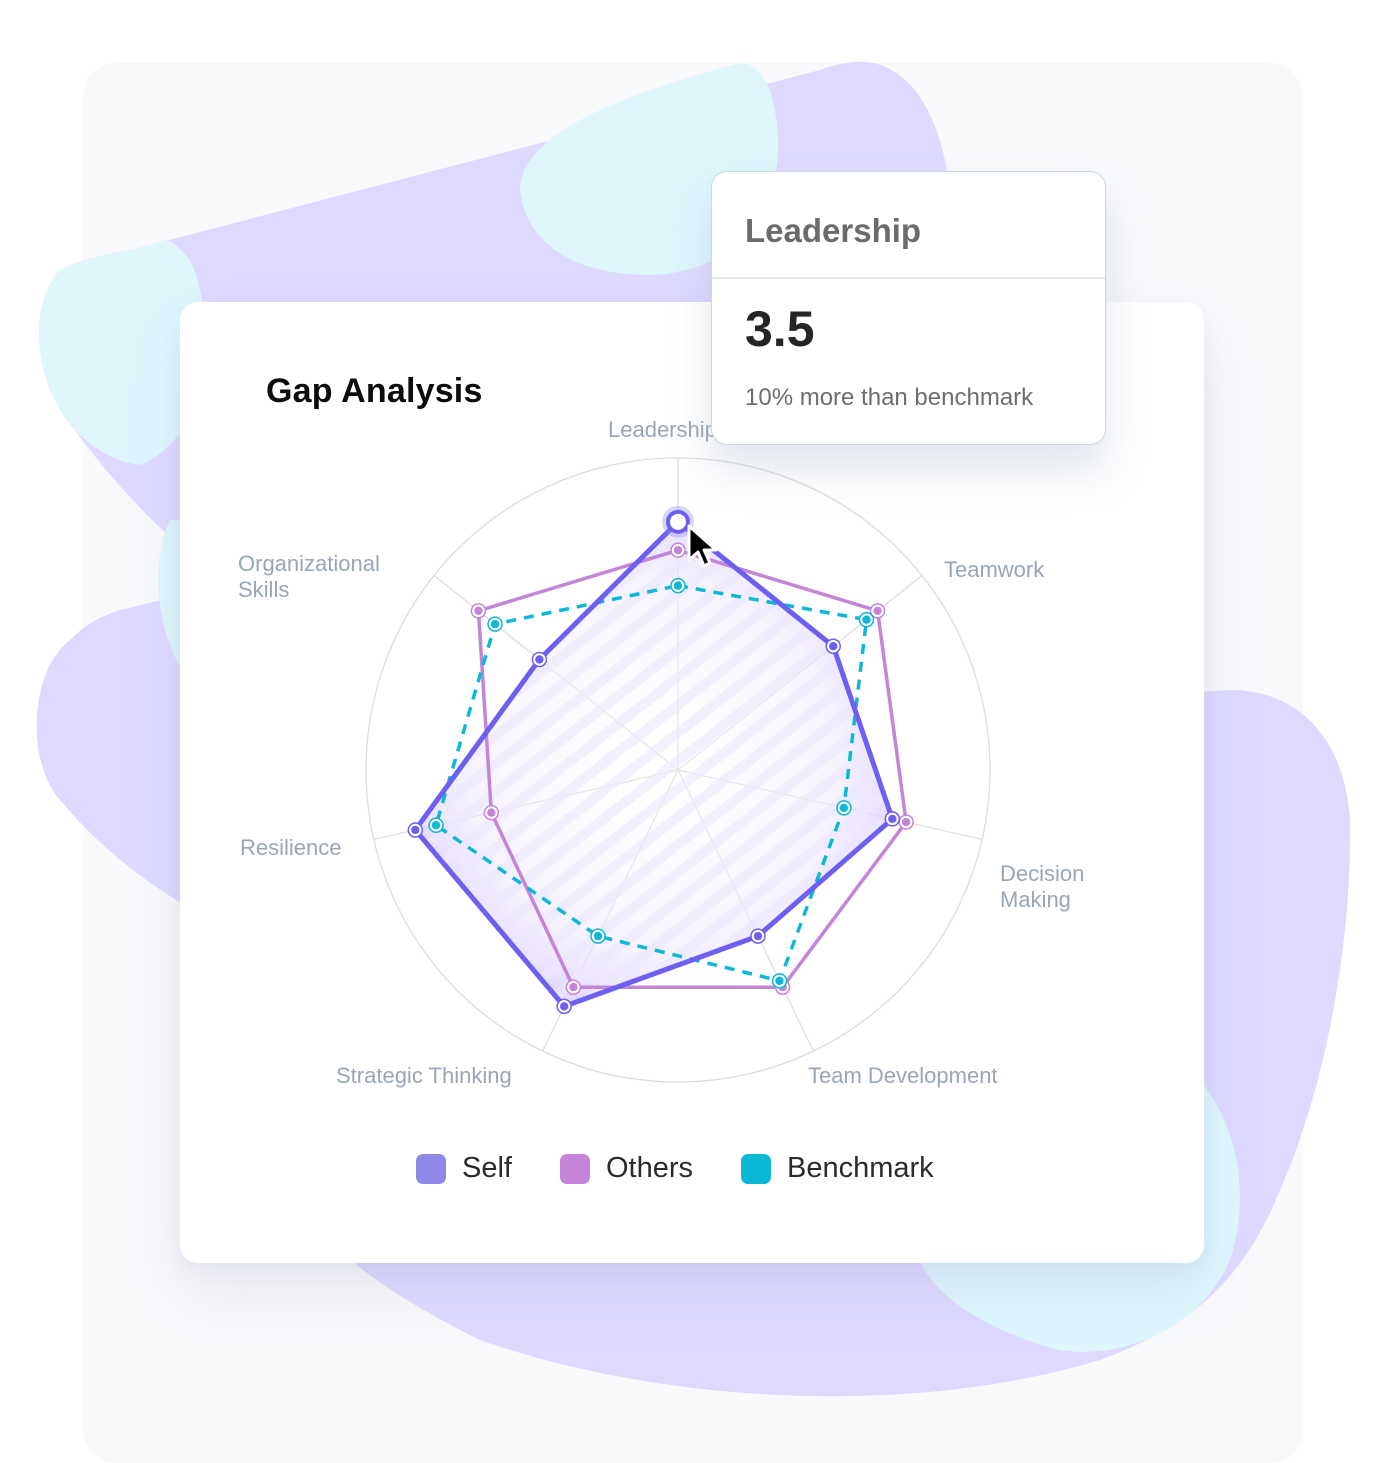 The height and width of the screenshot is (1463, 1377). I want to click on radar-series, so click(660, 764).